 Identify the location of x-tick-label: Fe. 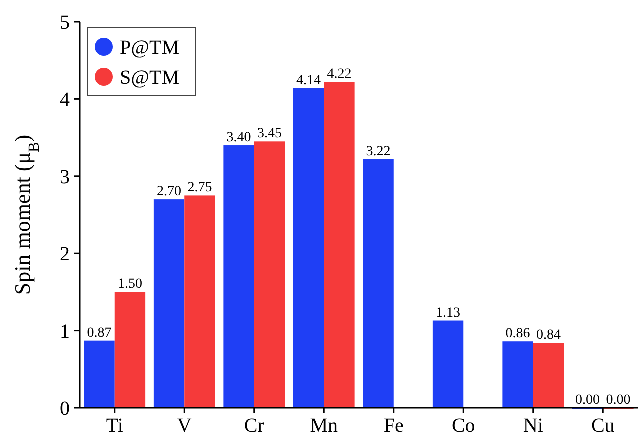
(394, 426).